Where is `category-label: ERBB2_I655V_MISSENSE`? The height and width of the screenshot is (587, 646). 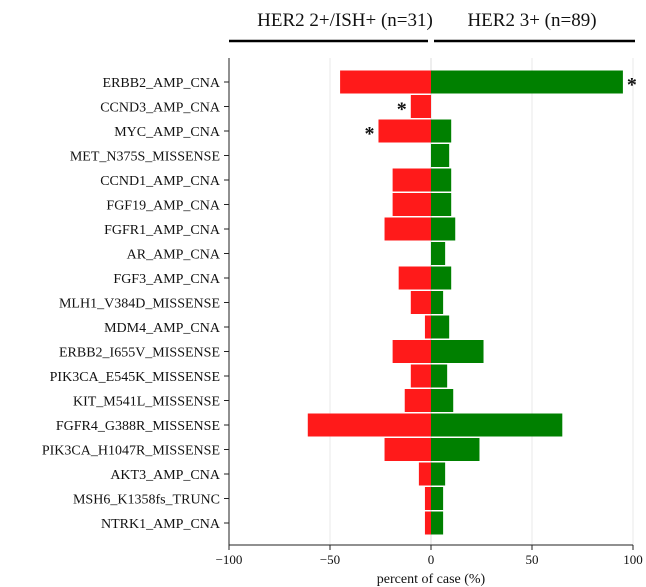 category-label: ERBB2_I655V_MISSENSE is located at coordinates (139, 353).